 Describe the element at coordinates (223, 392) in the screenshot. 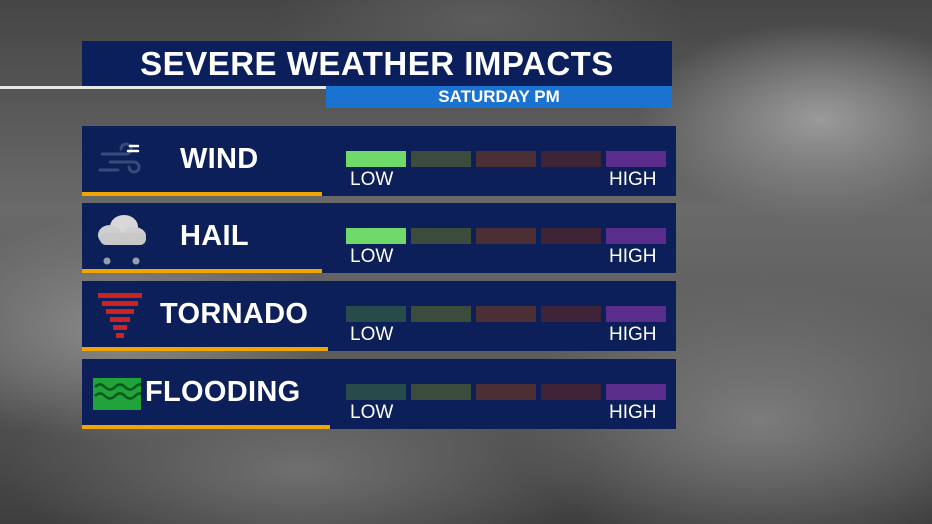

I see `hazard-label: FLOODING` at that location.